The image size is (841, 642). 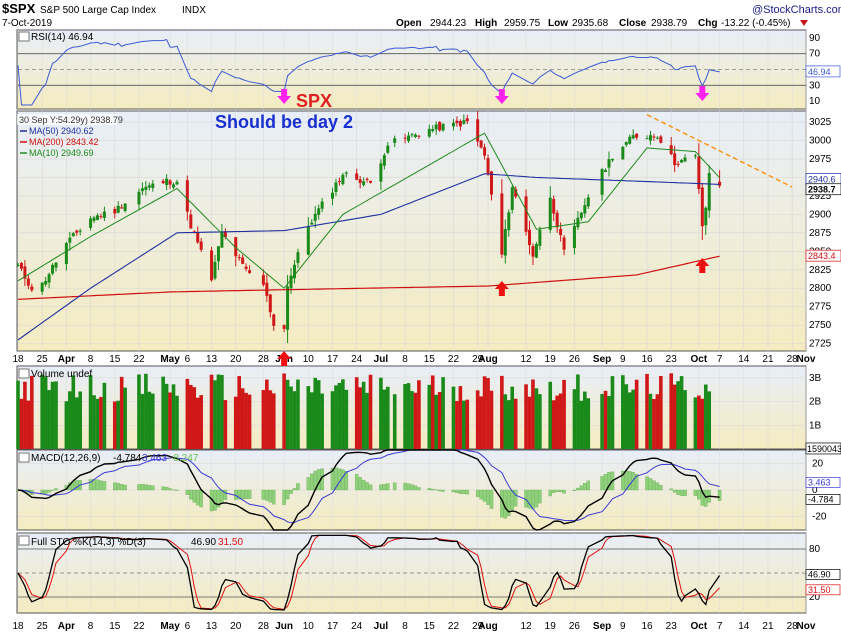 I want to click on x-tick-label: 22, so click(x=139, y=359).